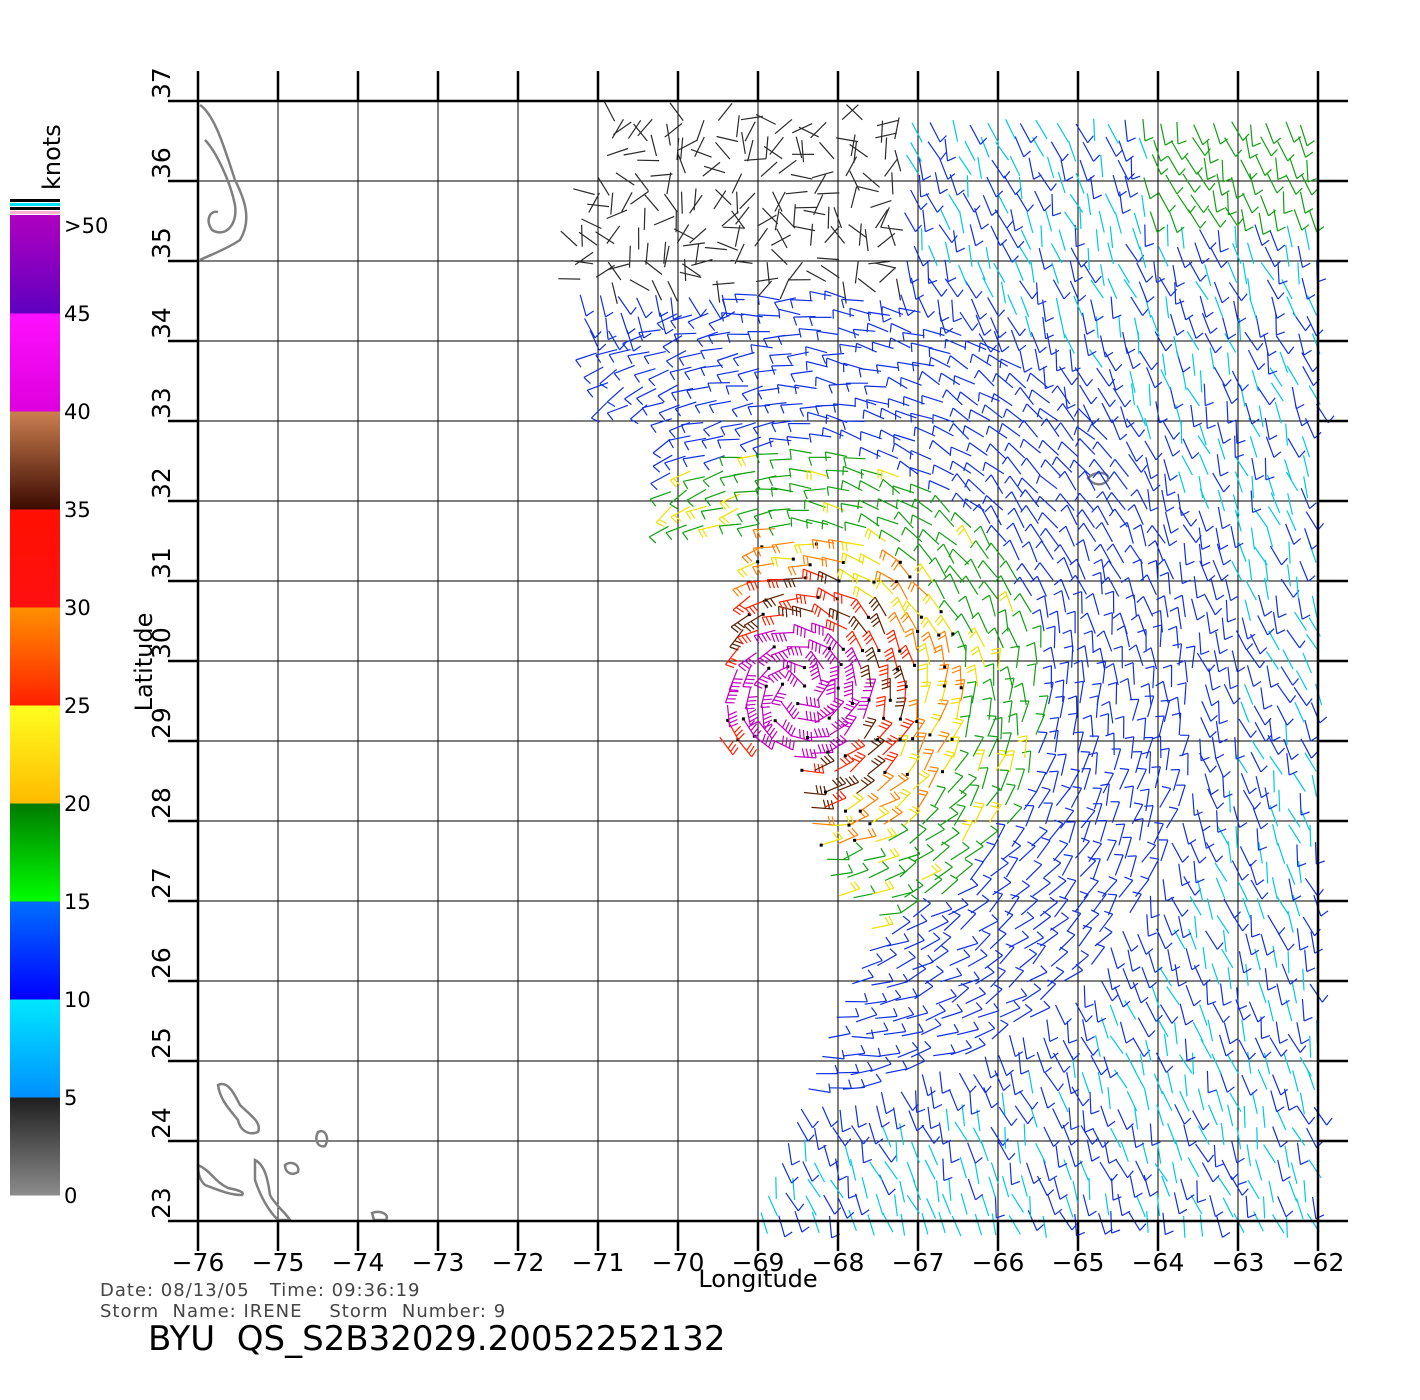 The height and width of the screenshot is (1400, 1420). What do you see at coordinates (161, 563) in the screenshot?
I see `y-tick-label: 31` at bounding box center [161, 563].